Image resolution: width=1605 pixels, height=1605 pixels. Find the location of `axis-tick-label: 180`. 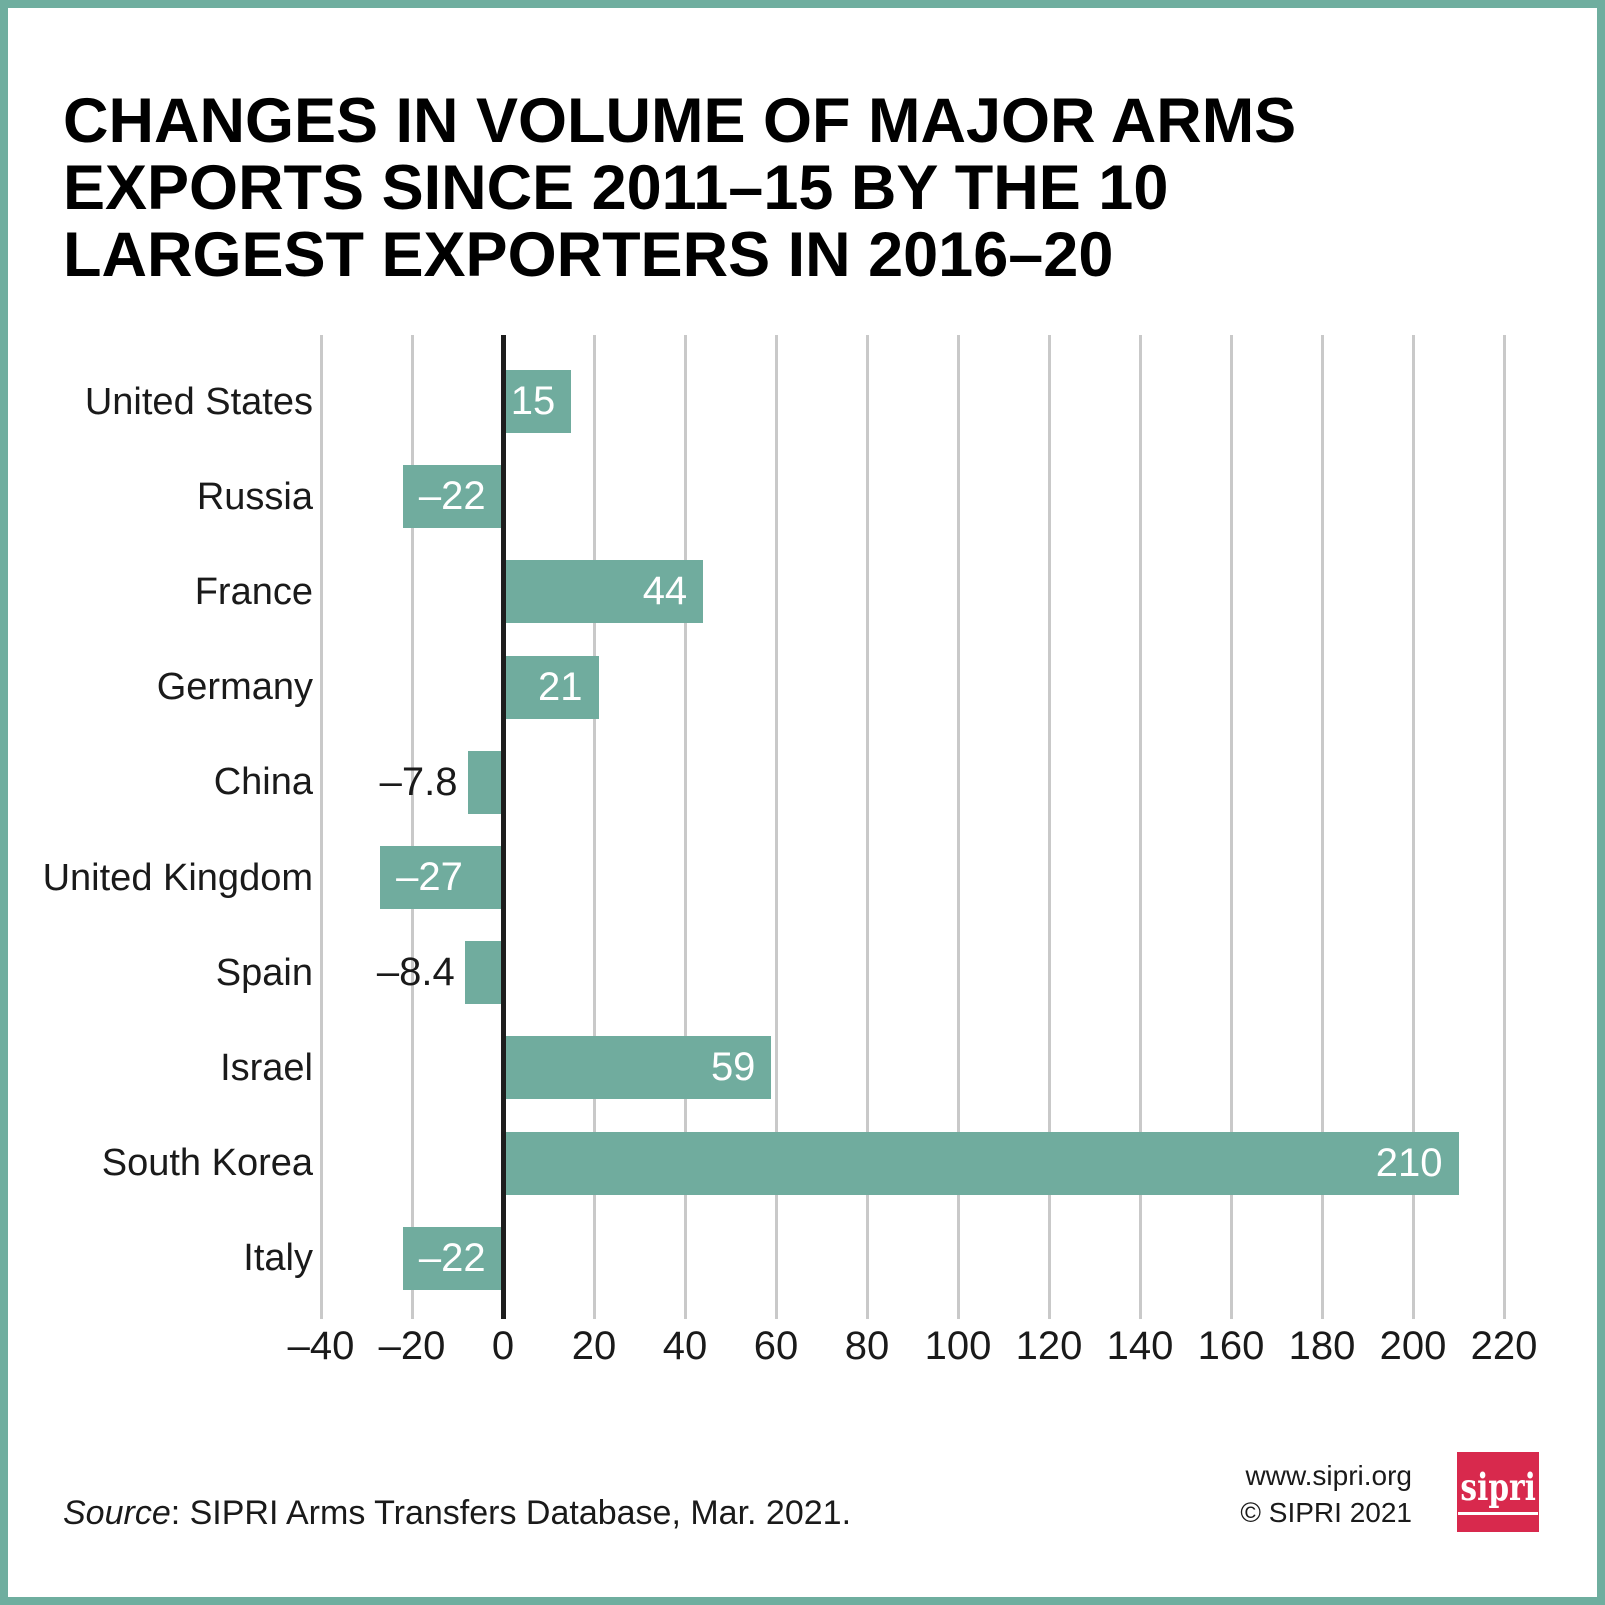

axis-tick-label: 180 is located at coordinates (1322, 1346).